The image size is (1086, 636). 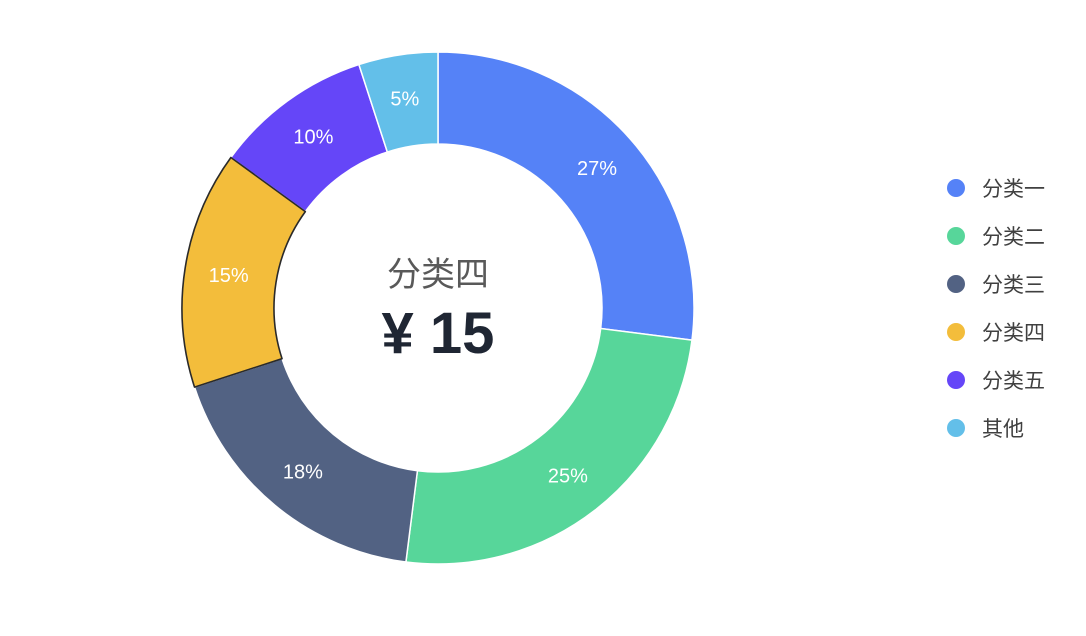 I want to click on slice-label-5: 10%, so click(x=313, y=137).